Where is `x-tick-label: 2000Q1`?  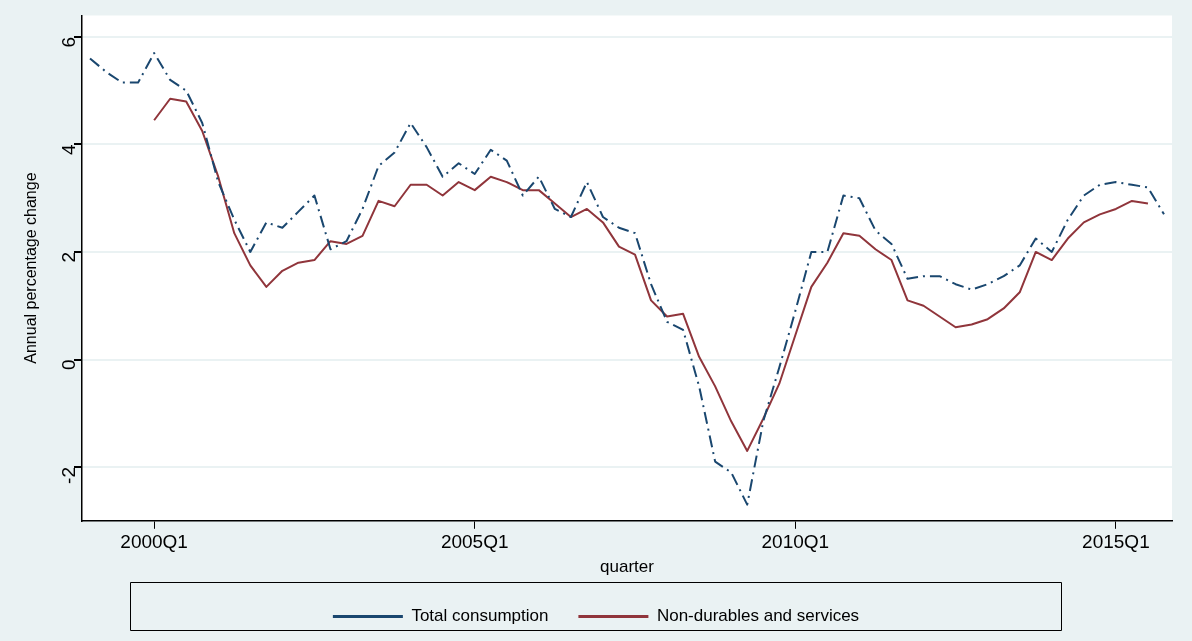
x-tick-label: 2000Q1 is located at coordinates (154, 542).